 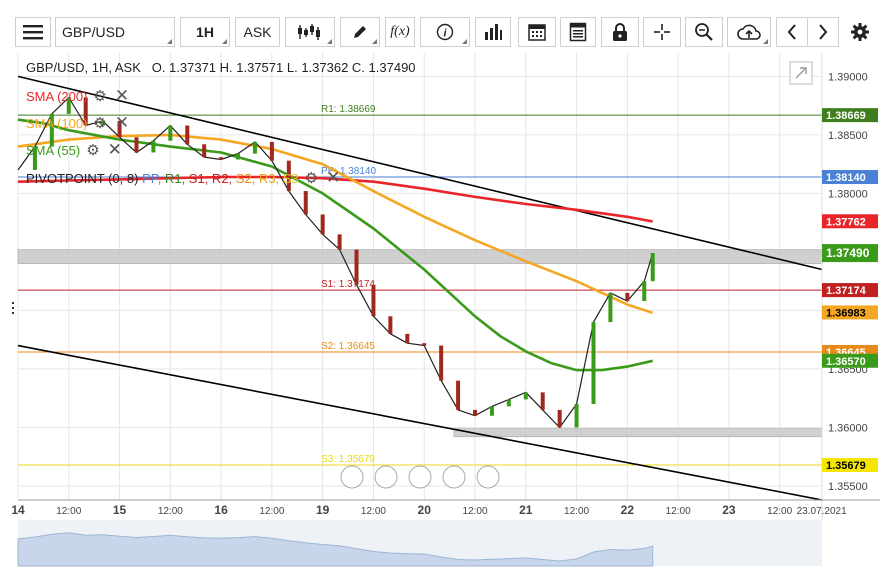 What do you see at coordinates (13, 308) in the screenshot?
I see `resize-handle` at bounding box center [13, 308].